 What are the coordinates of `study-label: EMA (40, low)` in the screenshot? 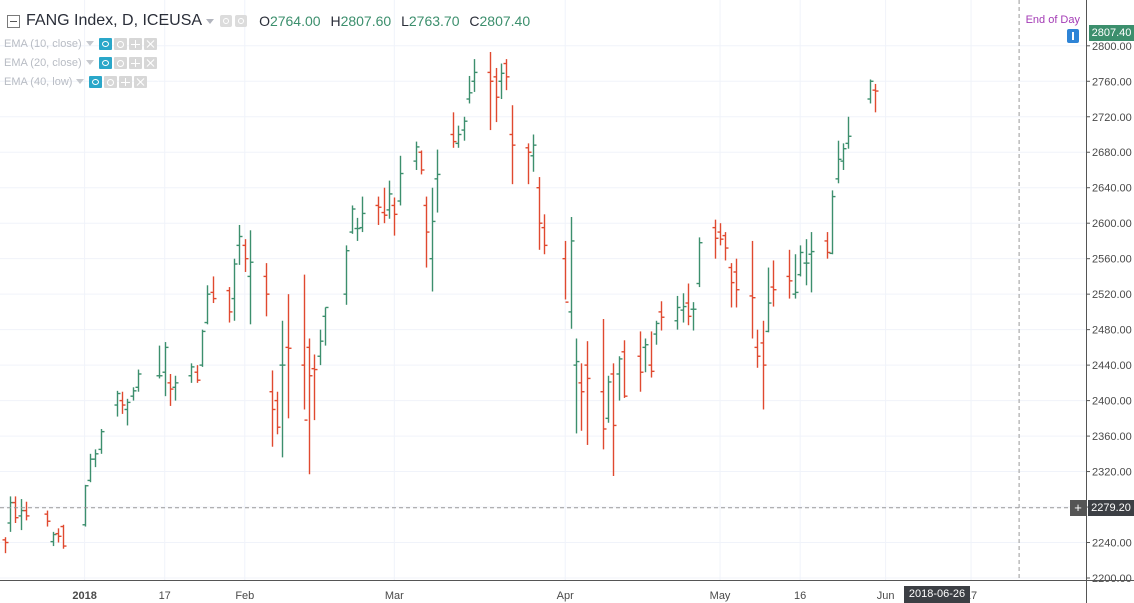 It's located at (38, 81).